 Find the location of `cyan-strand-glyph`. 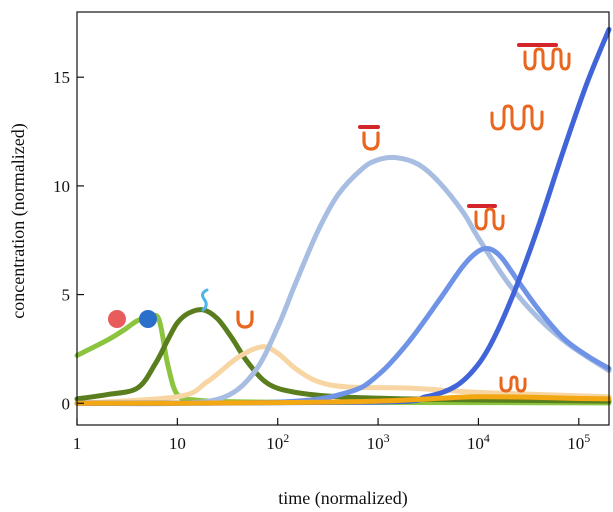

cyan-strand-glyph is located at coordinates (205, 300).